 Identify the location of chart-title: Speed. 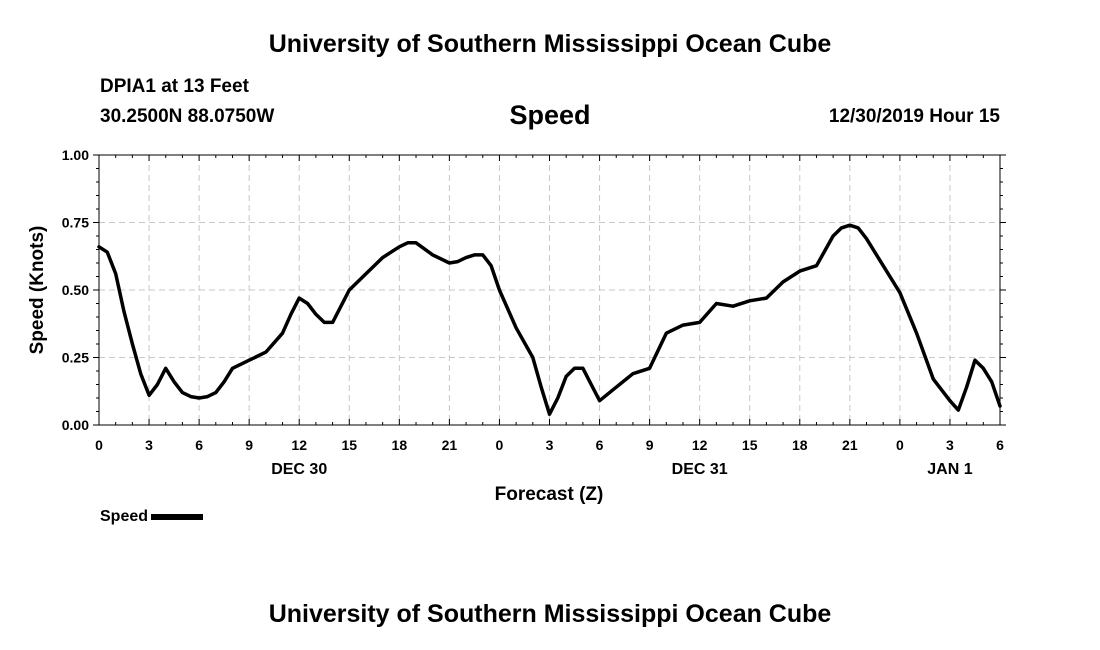
(550, 115).